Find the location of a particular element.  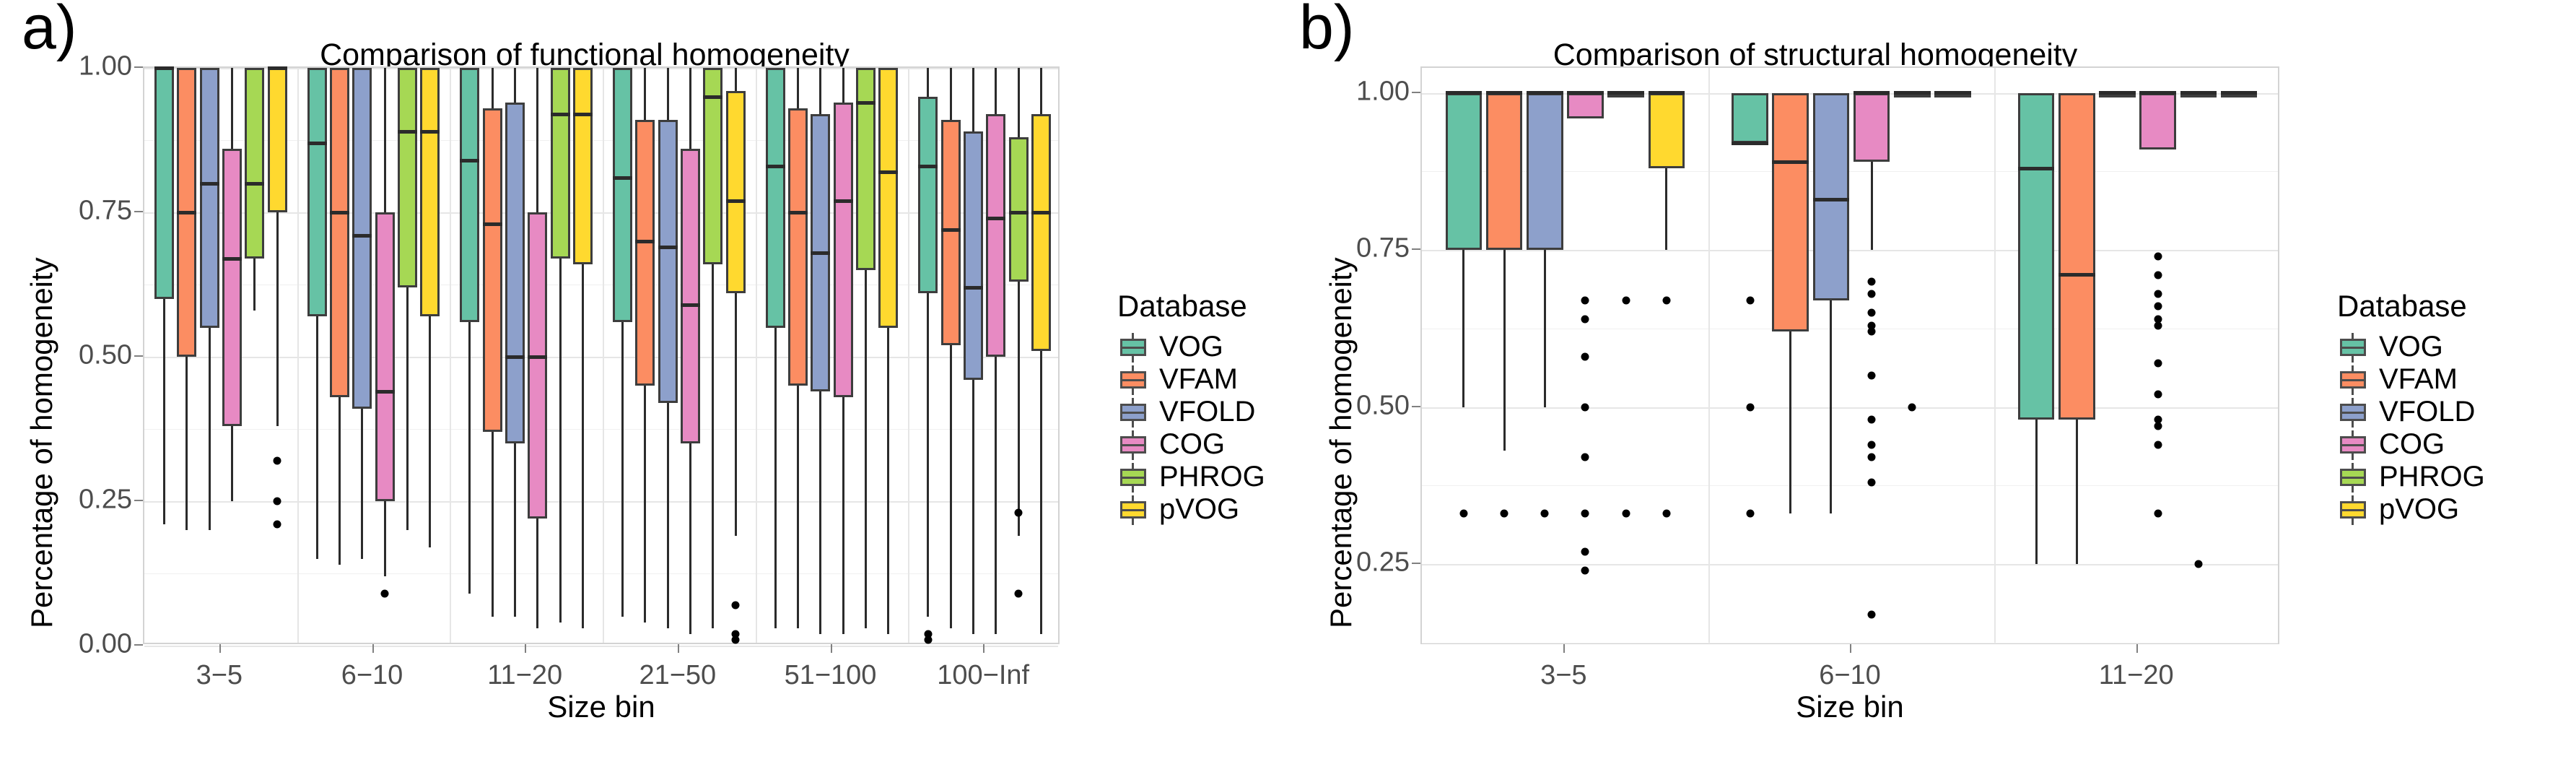

legend-item-label: VFOLD is located at coordinates (2427, 412).